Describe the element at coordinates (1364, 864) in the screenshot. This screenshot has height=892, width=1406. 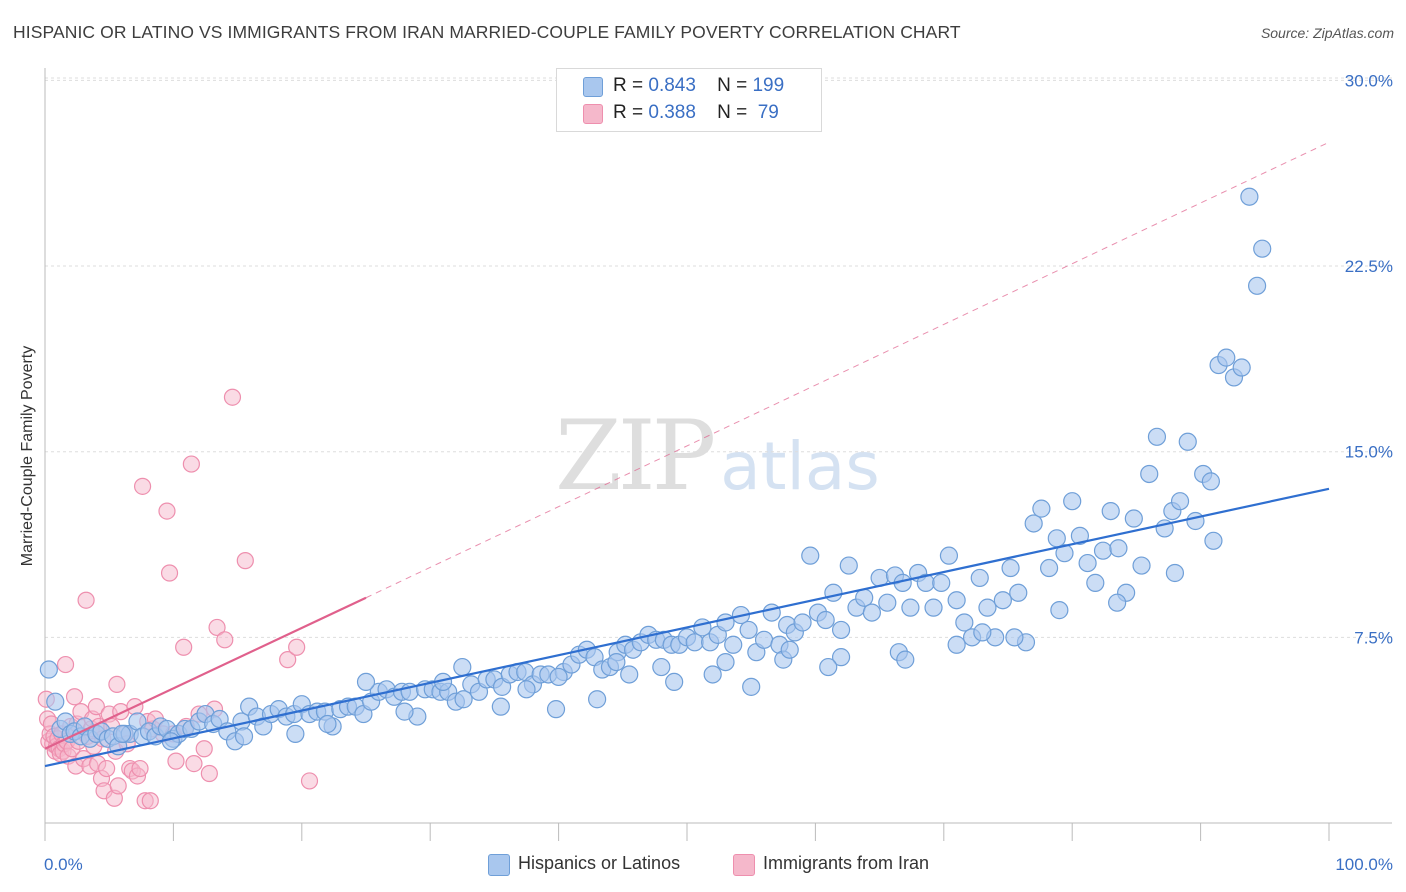
I see `x-tick-label-end: 100.0%` at that location.